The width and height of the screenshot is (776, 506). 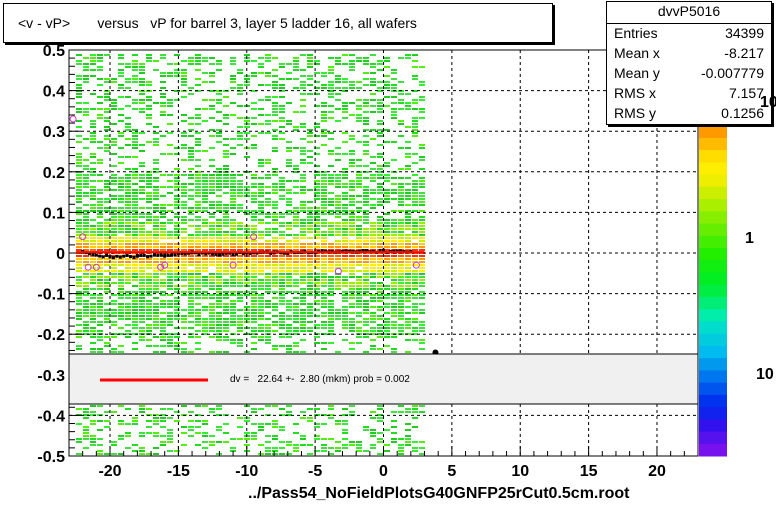 I want to click on y-tick-label: 0.5, so click(x=54, y=51).